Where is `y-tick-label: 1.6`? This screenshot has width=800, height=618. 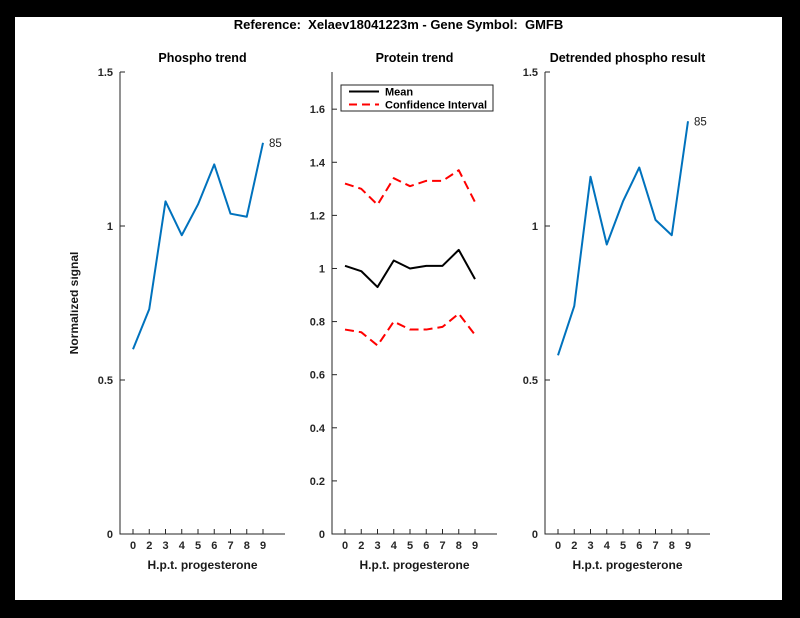
y-tick-label: 1.6 is located at coordinates (317, 110).